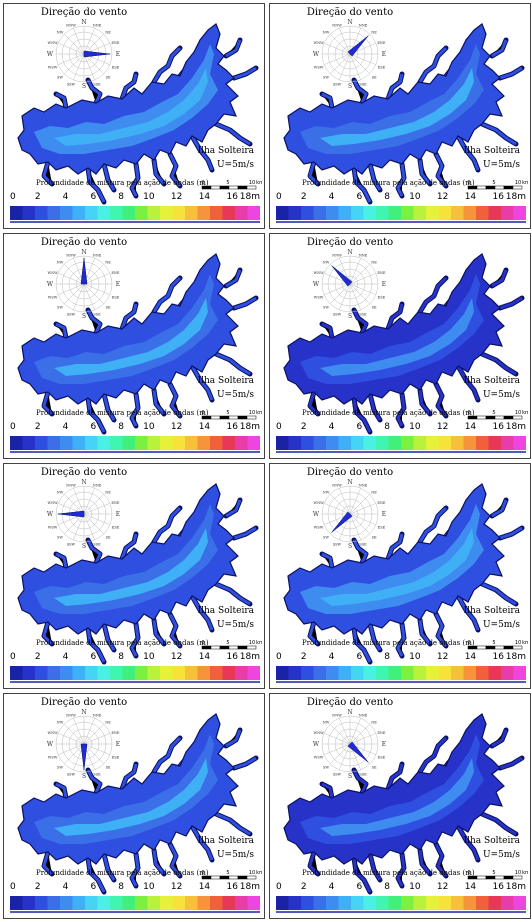  I want to click on site-name: Ilha Solteira, so click(225, 611).